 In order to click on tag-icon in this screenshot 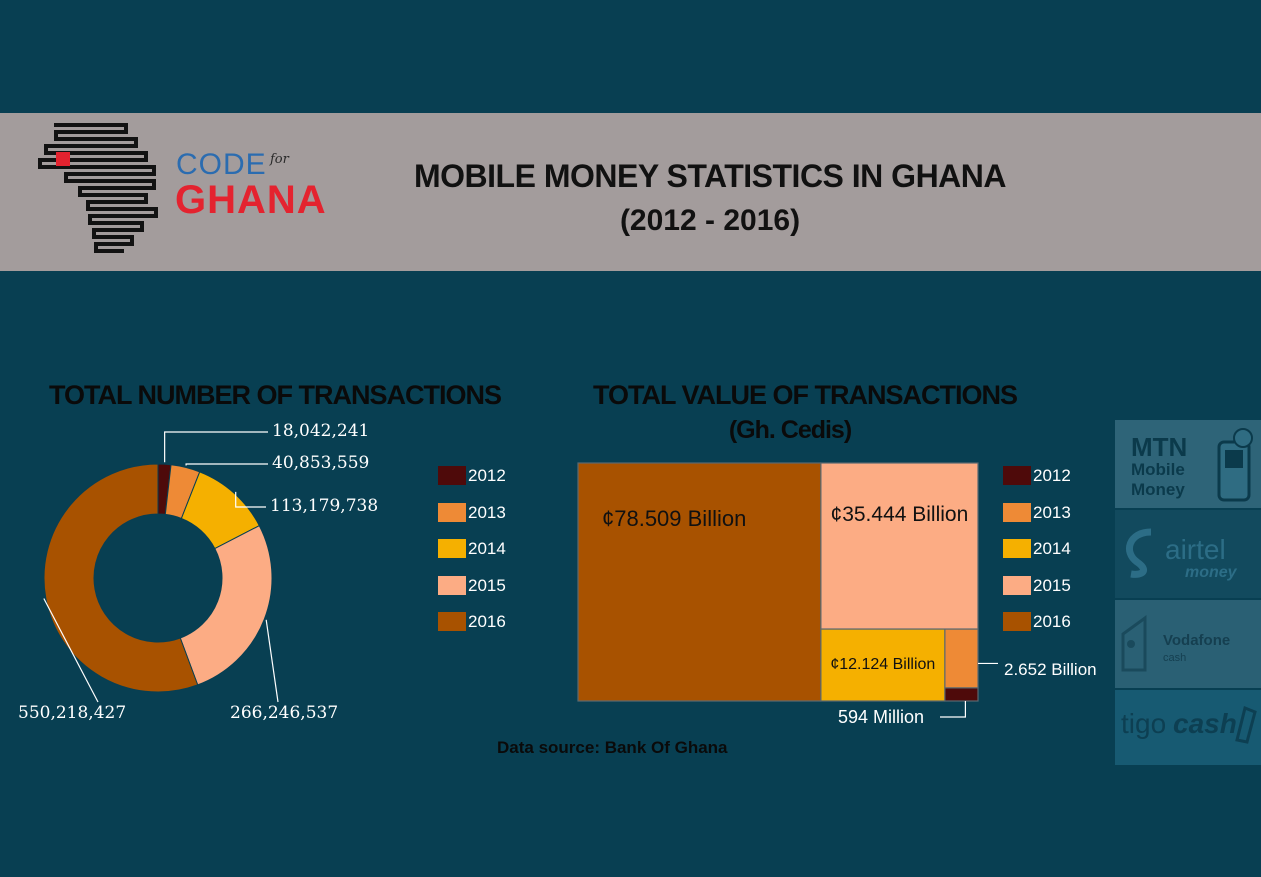, I will do `click(1134, 643)`.